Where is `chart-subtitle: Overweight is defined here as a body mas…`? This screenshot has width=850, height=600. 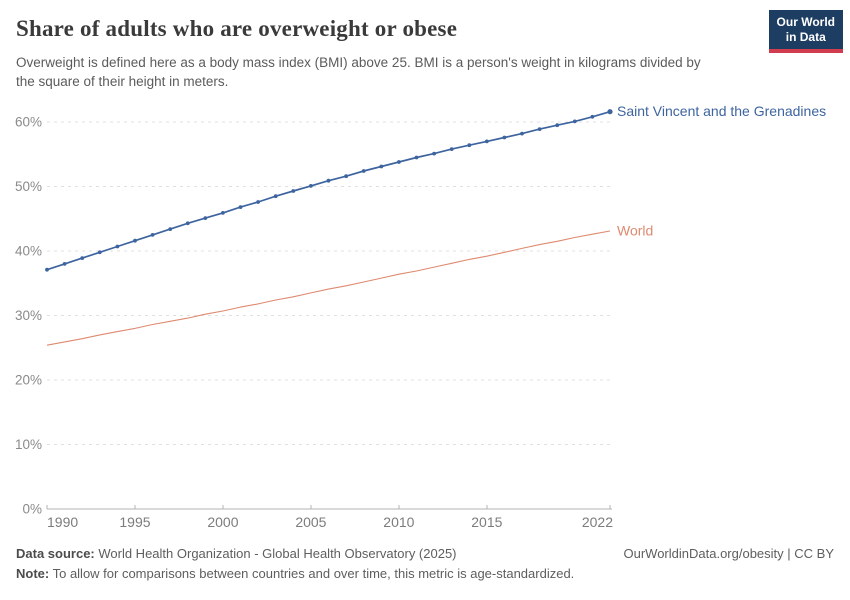 chart-subtitle: Overweight is defined here as a body mas… is located at coordinates (358, 72).